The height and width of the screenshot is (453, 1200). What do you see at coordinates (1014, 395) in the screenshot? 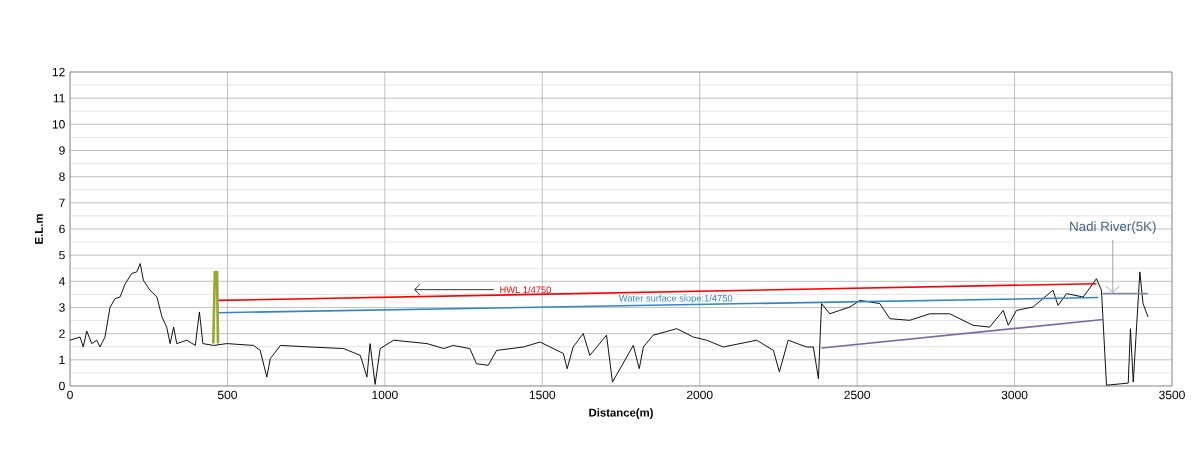
I see `x-tick-label: 3000` at bounding box center [1014, 395].